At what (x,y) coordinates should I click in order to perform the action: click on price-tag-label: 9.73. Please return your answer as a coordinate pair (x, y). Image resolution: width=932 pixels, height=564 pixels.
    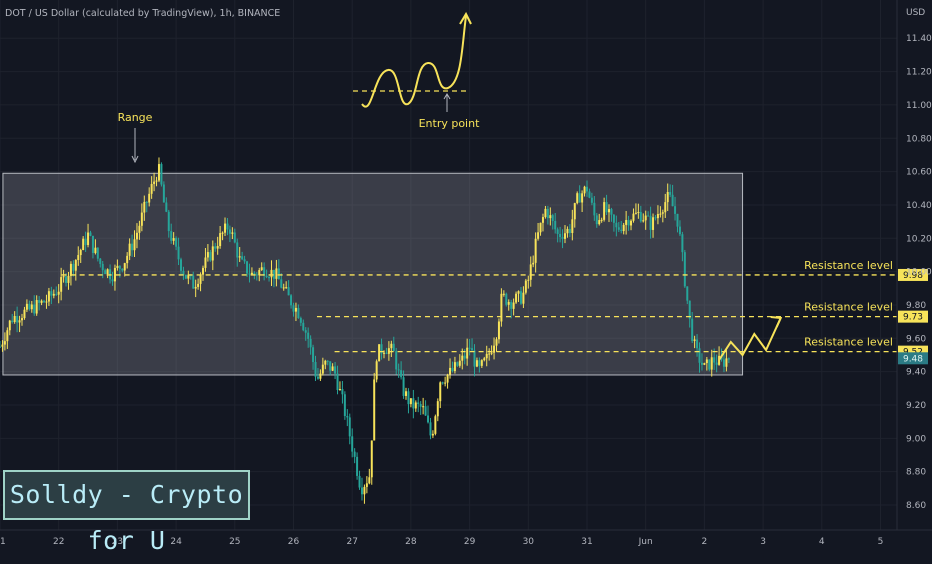
    Looking at the image, I should click on (913, 318).